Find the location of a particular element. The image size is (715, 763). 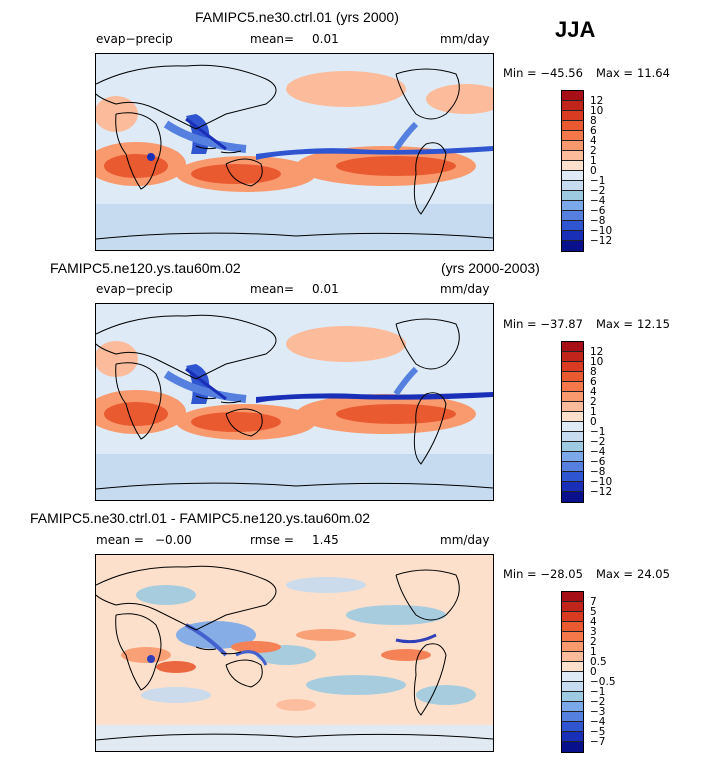

panel-2-colorbar is located at coordinates (572, 422).